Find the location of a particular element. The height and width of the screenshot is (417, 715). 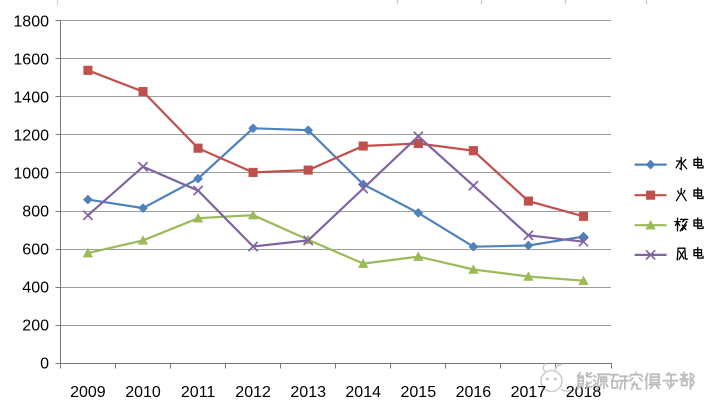

svg-text: 1000 is located at coordinates (31, 173).